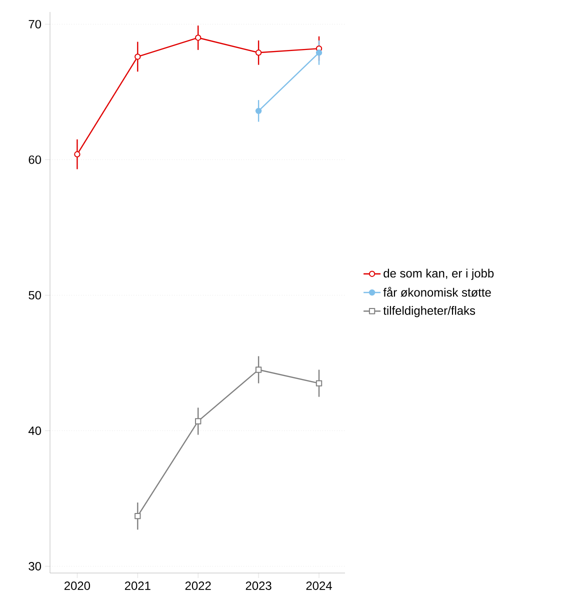 The width and height of the screenshot is (581, 608). I want to click on x-tick-label: 2022, so click(198, 586).